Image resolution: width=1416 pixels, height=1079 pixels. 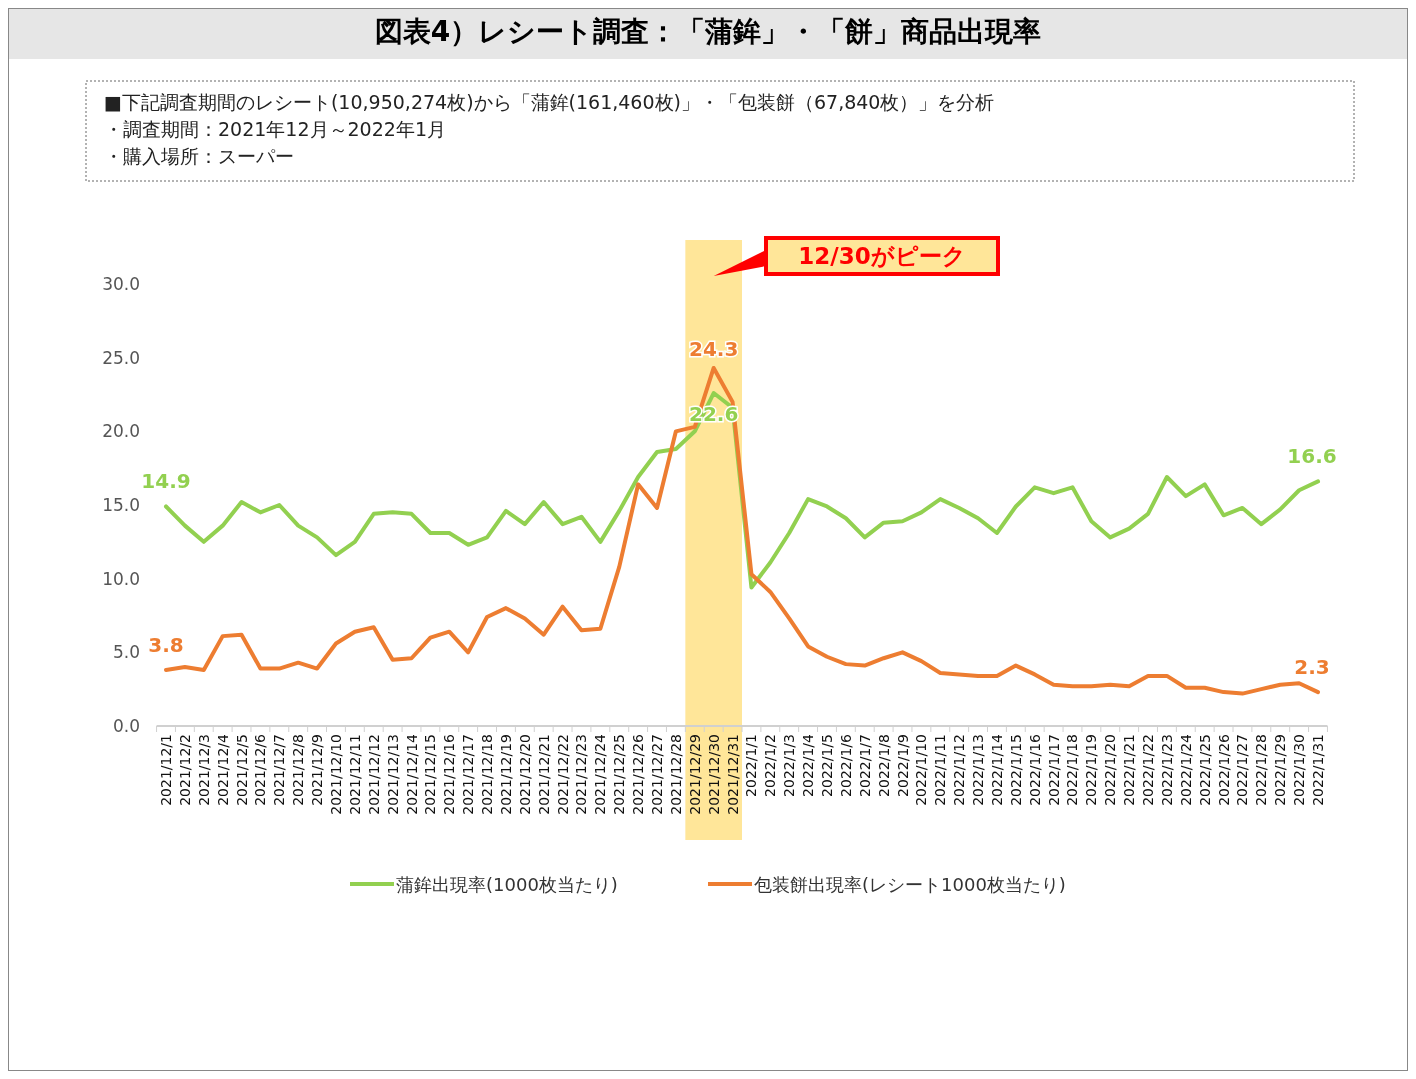 What do you see at coordinates (638, 774) in the screenshot?
I see `x-tick-label: 2021/12/26` at bounding box center [638, 774].